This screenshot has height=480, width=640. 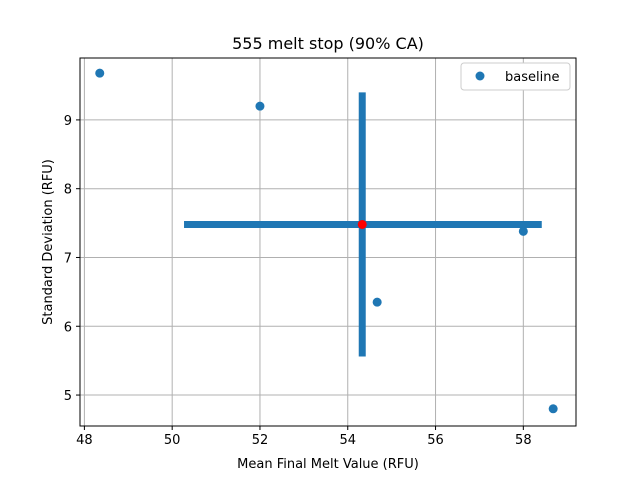 I want to click on y-axis-ticks: 5 6 7 8 9, so click(x=72, y=259).